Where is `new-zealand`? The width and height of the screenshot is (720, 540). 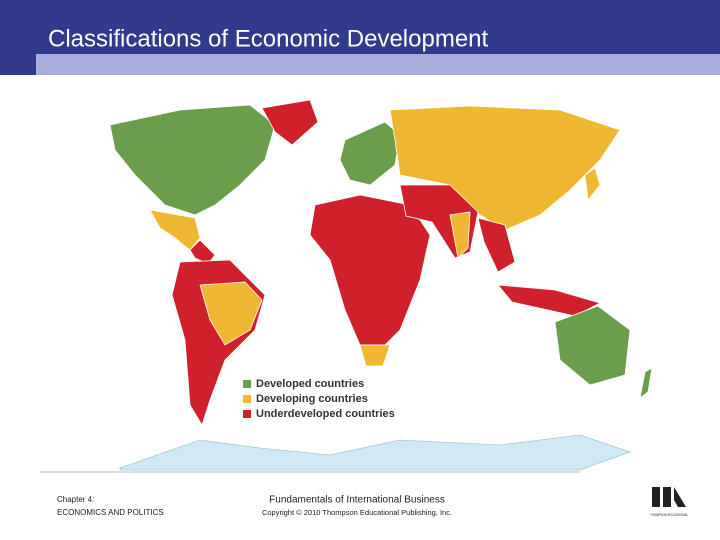 new-zealand is located at coordinates (646, 383).